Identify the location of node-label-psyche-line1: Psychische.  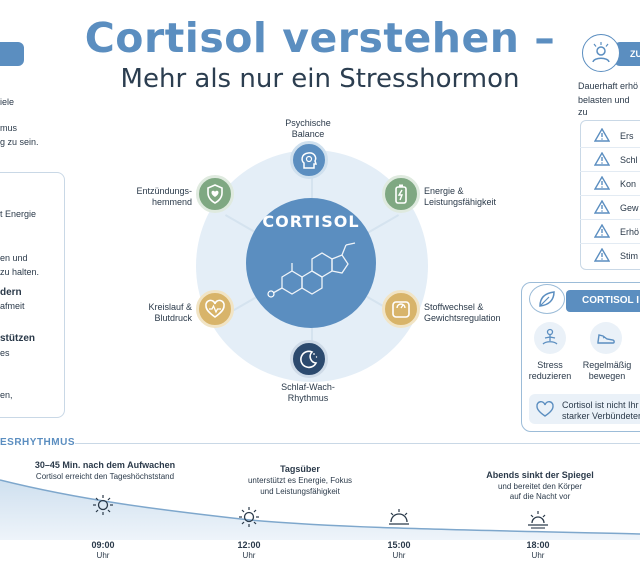
(308, 123).